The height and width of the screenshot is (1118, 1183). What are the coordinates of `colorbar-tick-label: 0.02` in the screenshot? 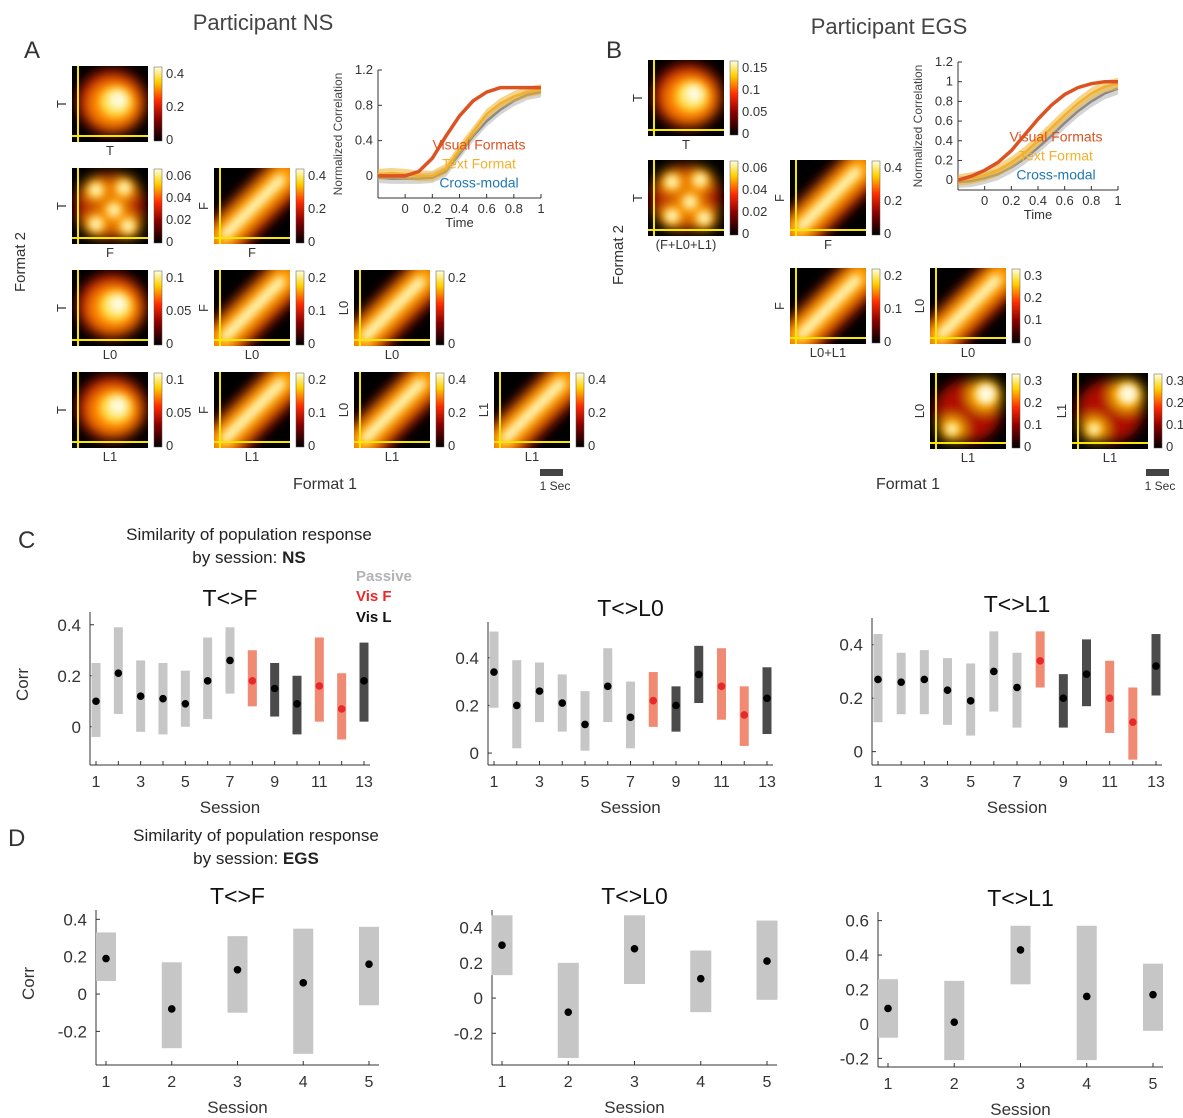 It's located at (178, 219).